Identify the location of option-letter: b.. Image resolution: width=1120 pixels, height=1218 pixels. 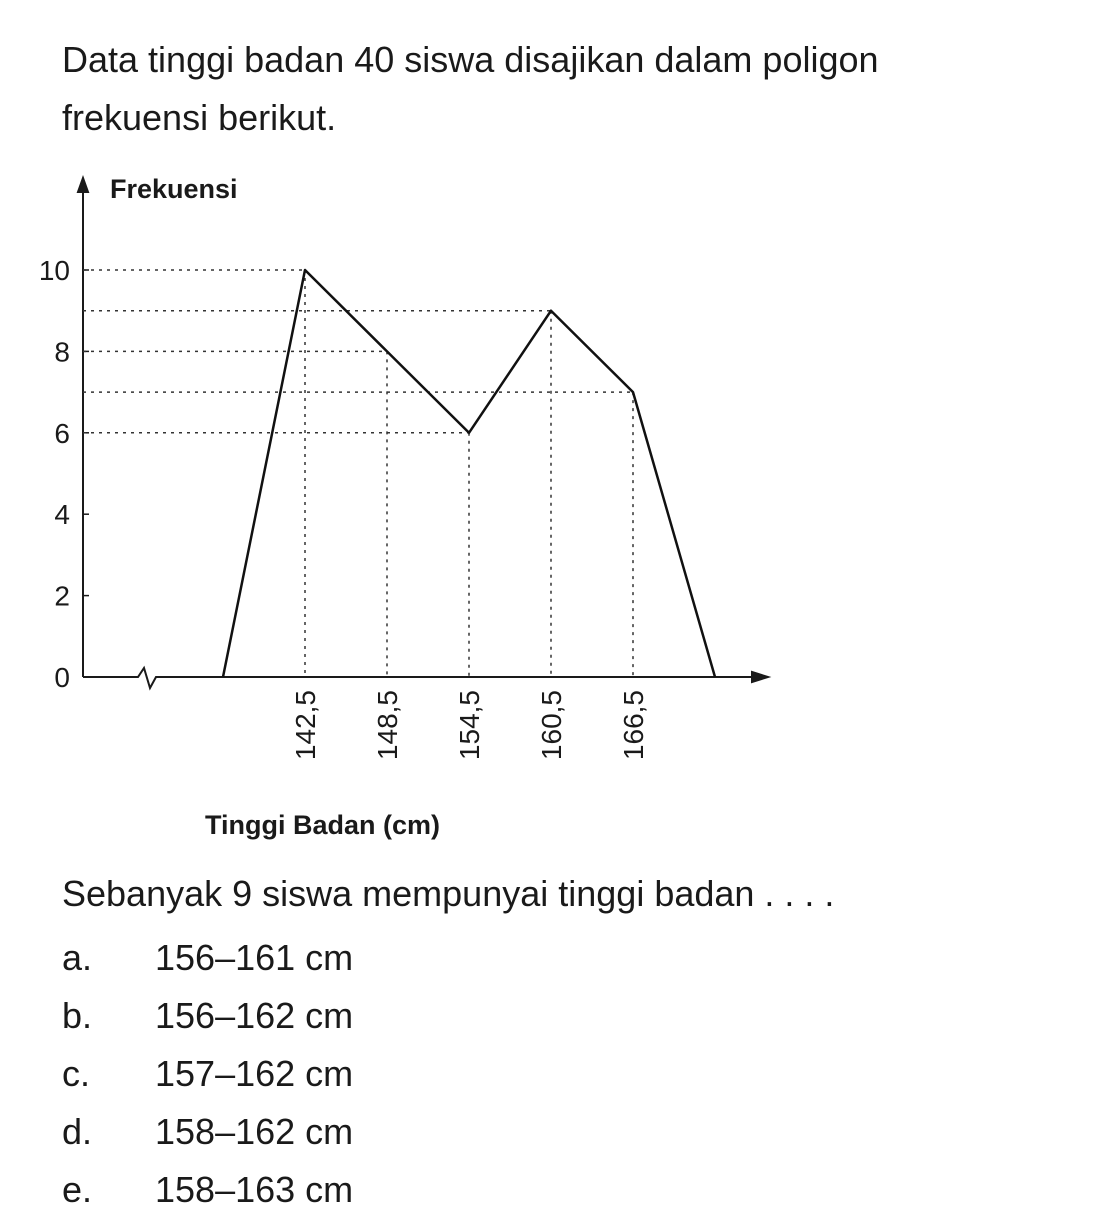
(77, 1015).